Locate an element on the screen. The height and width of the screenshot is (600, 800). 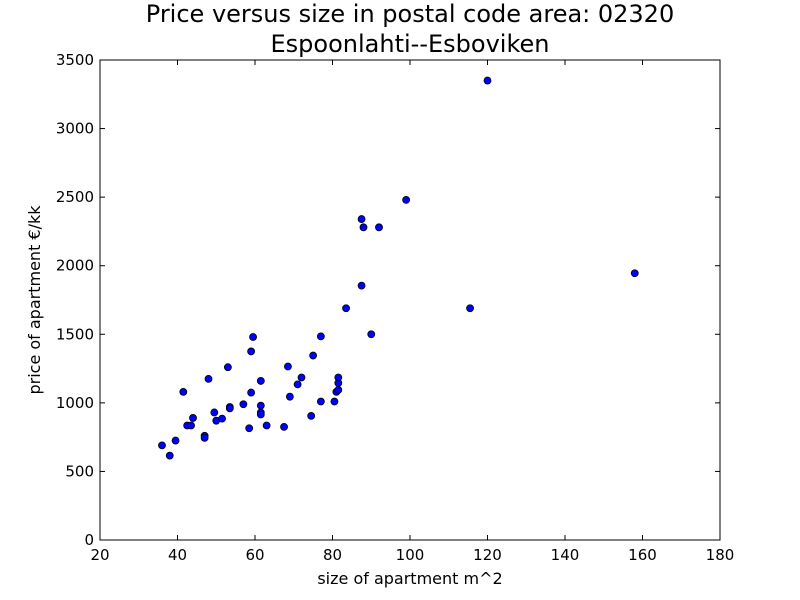
x-tick-label: 60 is located at coordinates (254, 555).